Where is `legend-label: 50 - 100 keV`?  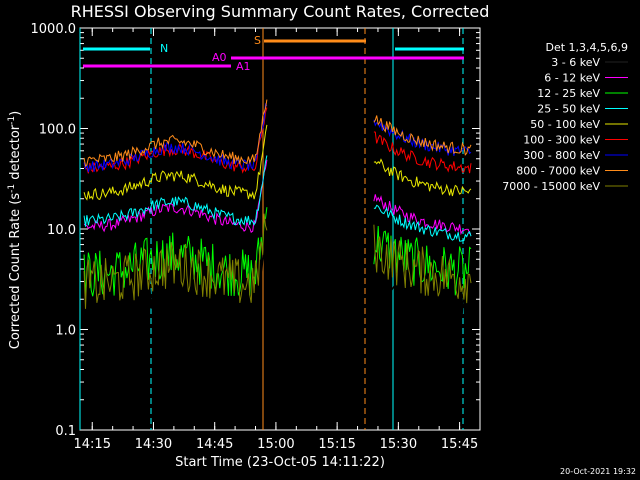 legend-label: 50 - 100 keV is located at coordinates (565, 124).